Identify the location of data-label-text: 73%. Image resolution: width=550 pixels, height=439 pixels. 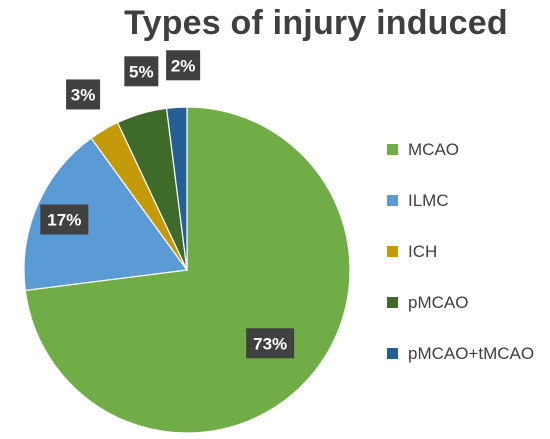
(270, 343).